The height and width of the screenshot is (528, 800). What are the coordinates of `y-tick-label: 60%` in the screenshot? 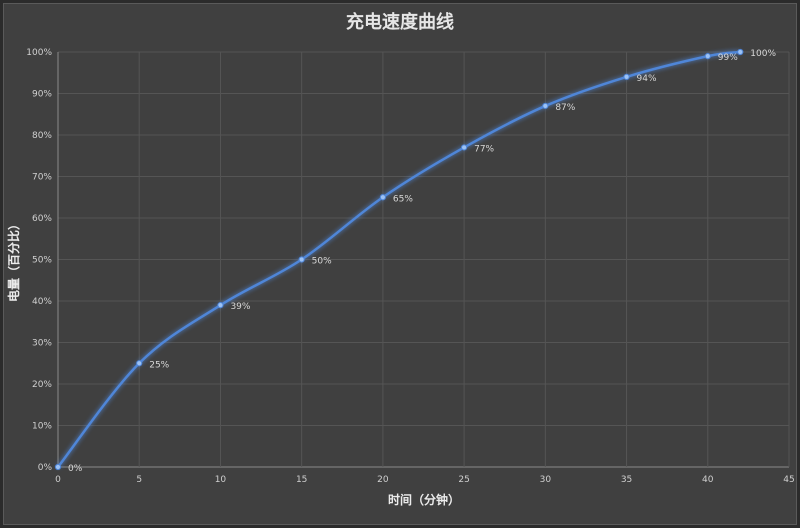 It's located at (42, 219).